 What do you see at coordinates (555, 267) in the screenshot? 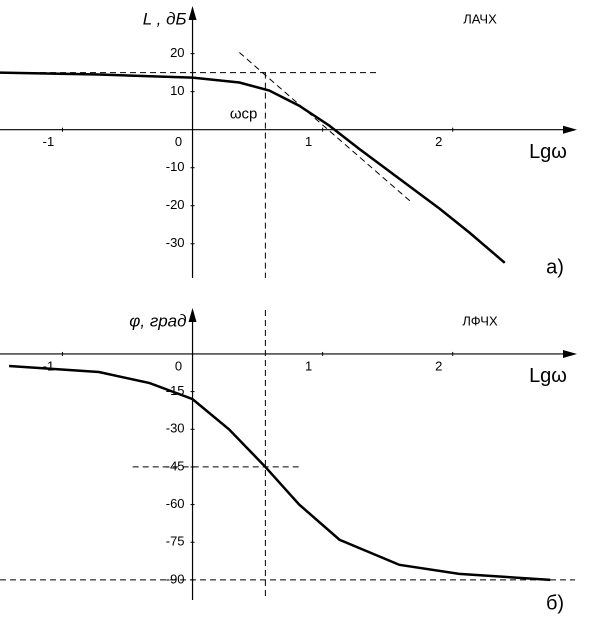
I see `panel-label: а)` at bounding box center [555, 267].